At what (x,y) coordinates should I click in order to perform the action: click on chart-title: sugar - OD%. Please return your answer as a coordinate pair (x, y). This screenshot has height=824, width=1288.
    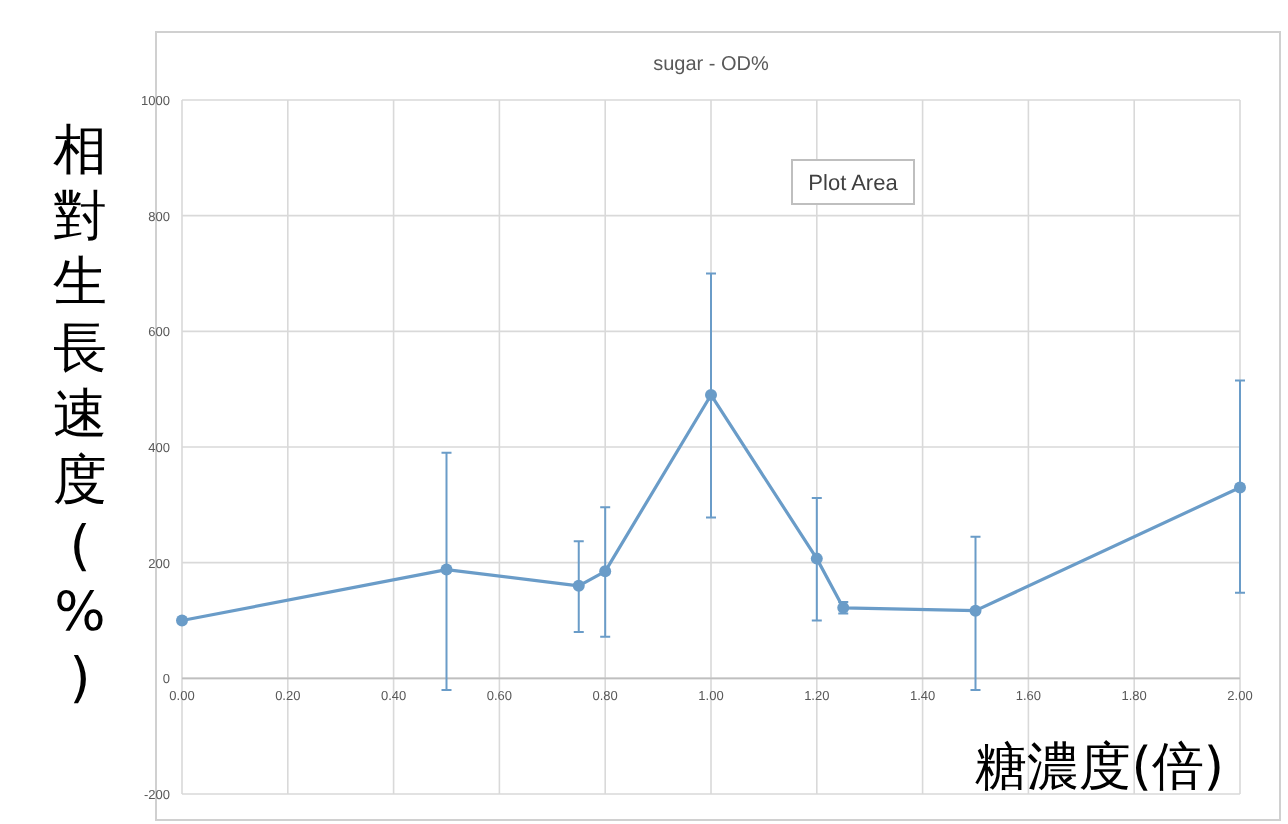
    Looking at the image, I should click on (711, 65).